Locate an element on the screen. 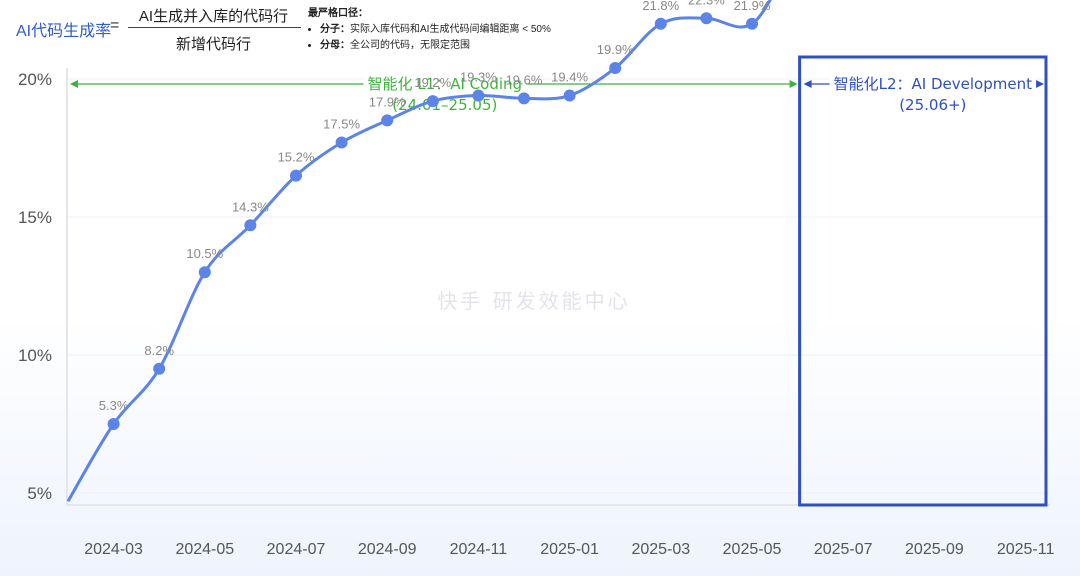 The height and width of the screenshot is (576, 1080). definition-text: 全公司的代码，无限定范围 is located at coordinates (410, 45).